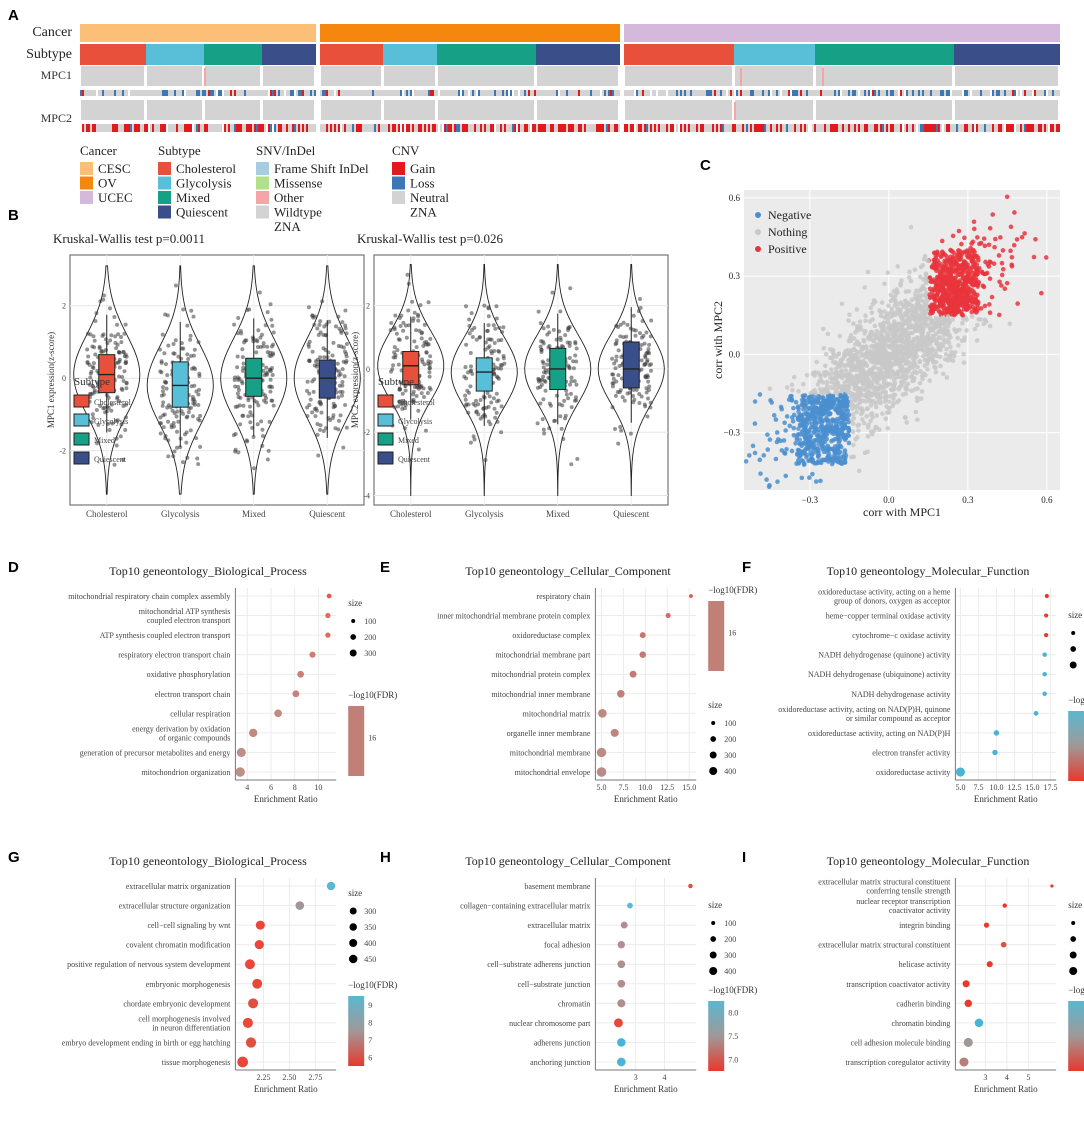 Image resolution: width=1084 pixels, height=1129 pixels. What do you see at coordinates (789, 215) in the screenshot?
I see `scatter-legend-label: Negative` at bounding box center [789, 215].